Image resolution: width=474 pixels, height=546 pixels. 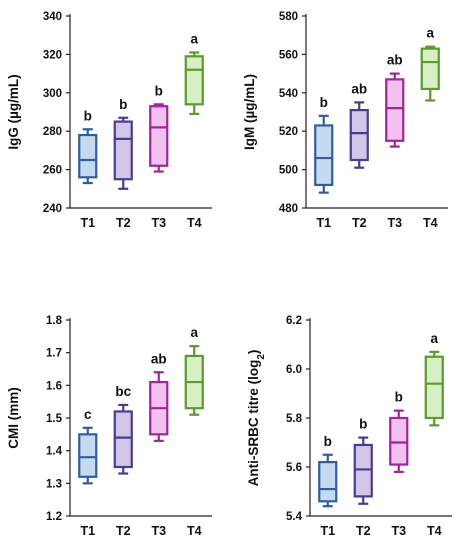 What do you see at coordinates (52, 171) in the screenshot?
I see `y-tick-label: 260` at bounding box center [52, 171].